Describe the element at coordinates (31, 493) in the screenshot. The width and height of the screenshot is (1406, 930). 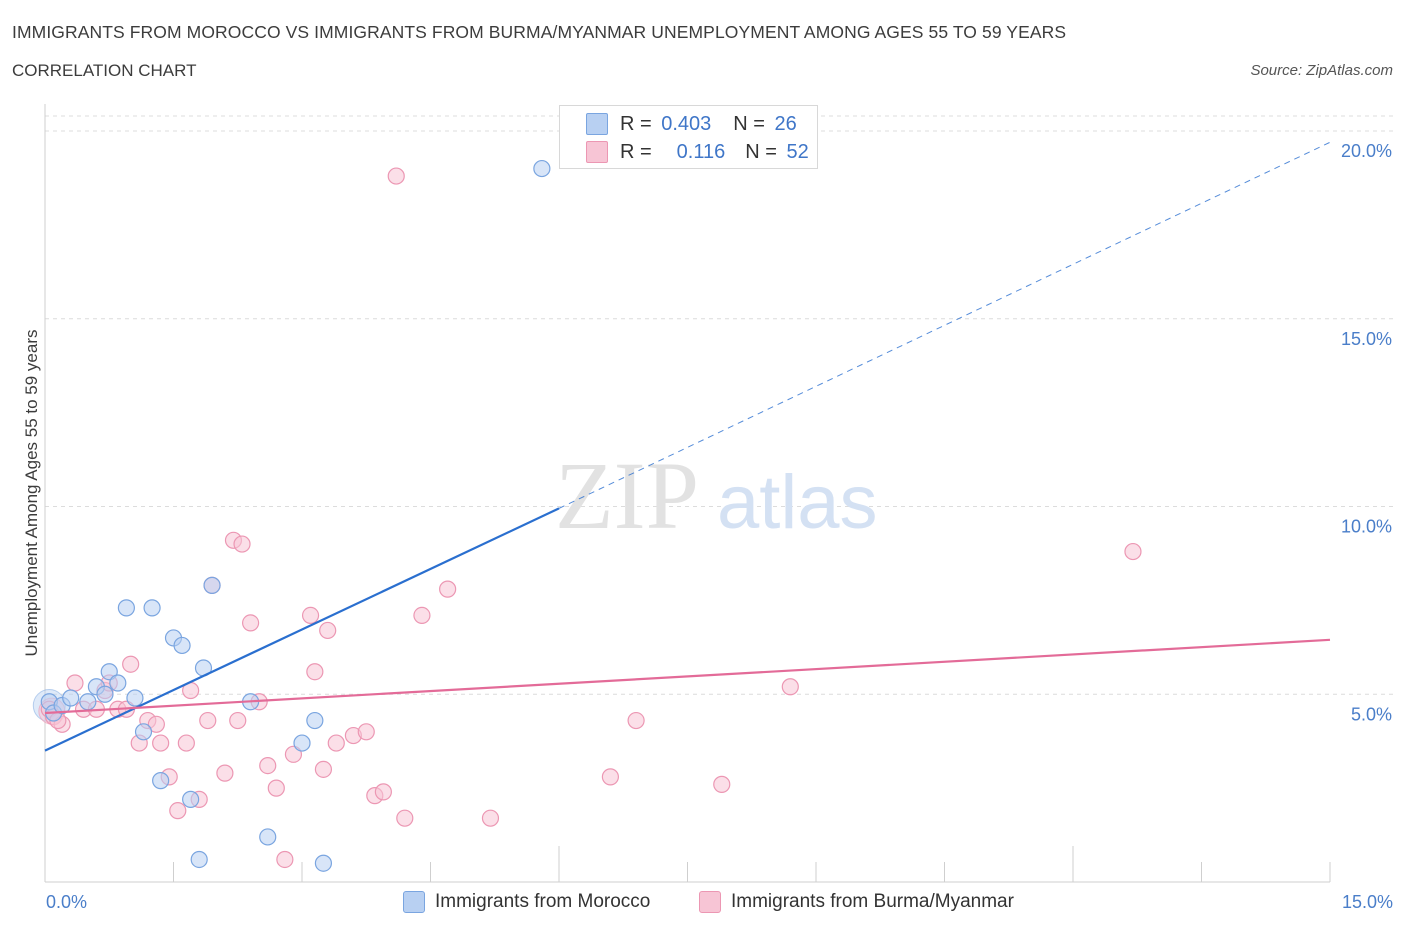
I see `y-axis-label: Unemployment Among Ages 55 to 59 years` at that location.